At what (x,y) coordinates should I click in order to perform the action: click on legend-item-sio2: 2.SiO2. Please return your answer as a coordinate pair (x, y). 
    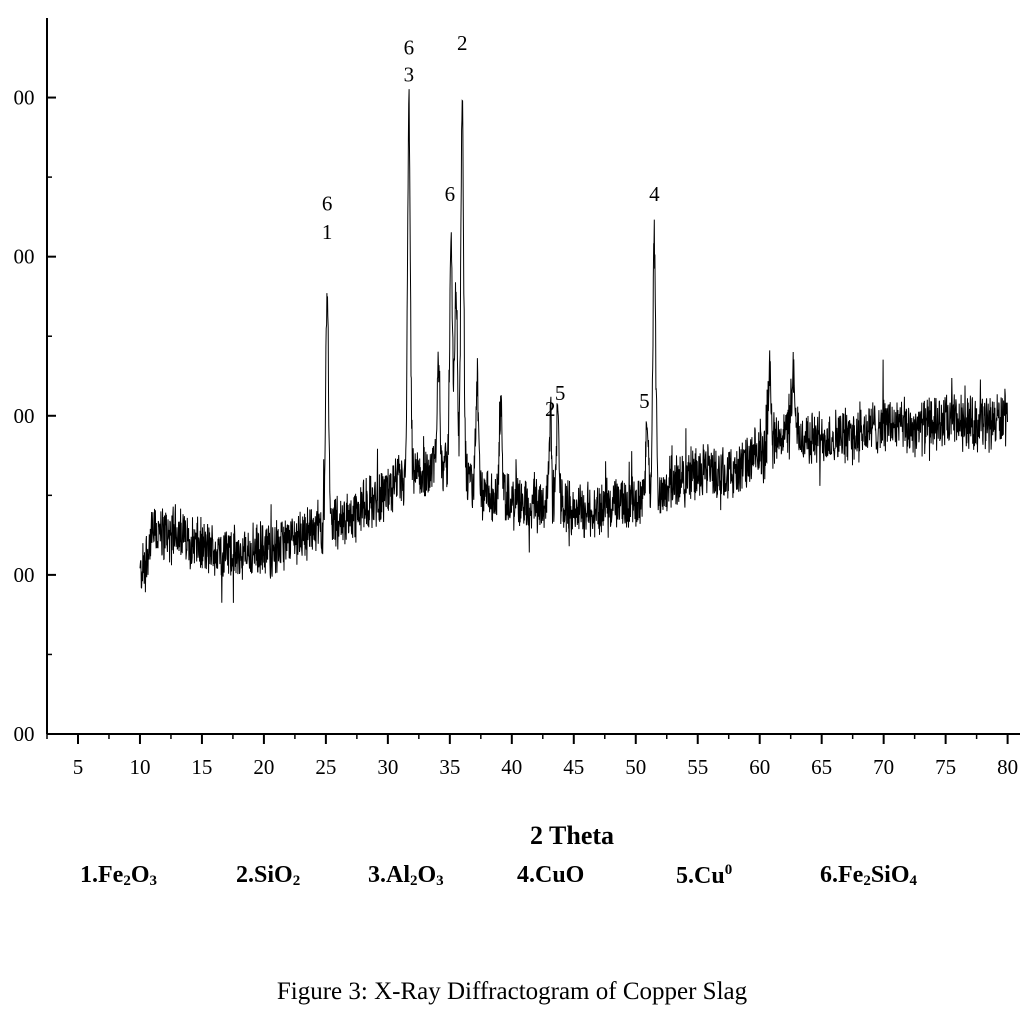
    Looking at the image, I should click on (268, 875).